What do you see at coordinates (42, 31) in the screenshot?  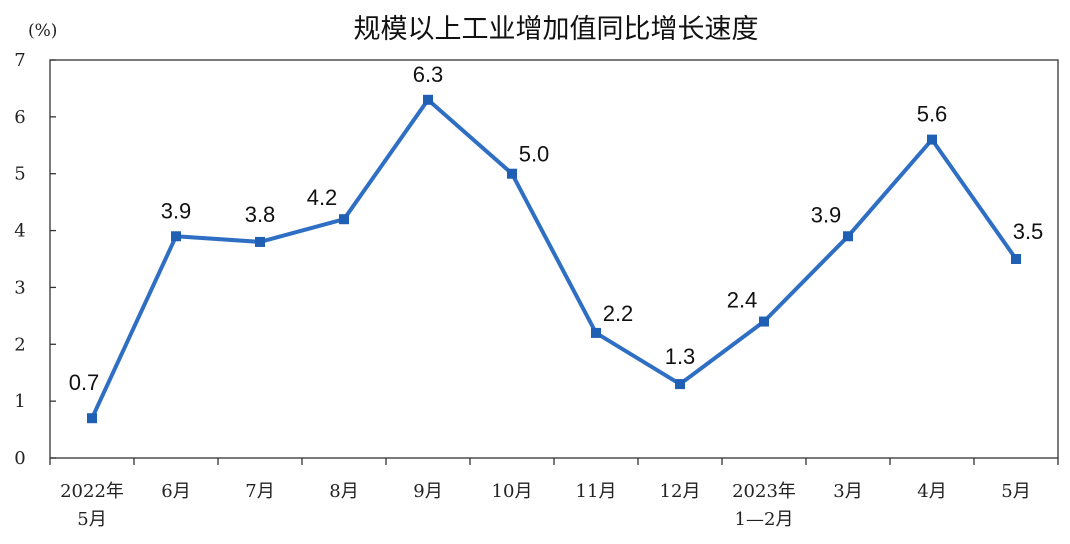 I see `y-axis-unit: (%)` at bounding box center [42, 31].